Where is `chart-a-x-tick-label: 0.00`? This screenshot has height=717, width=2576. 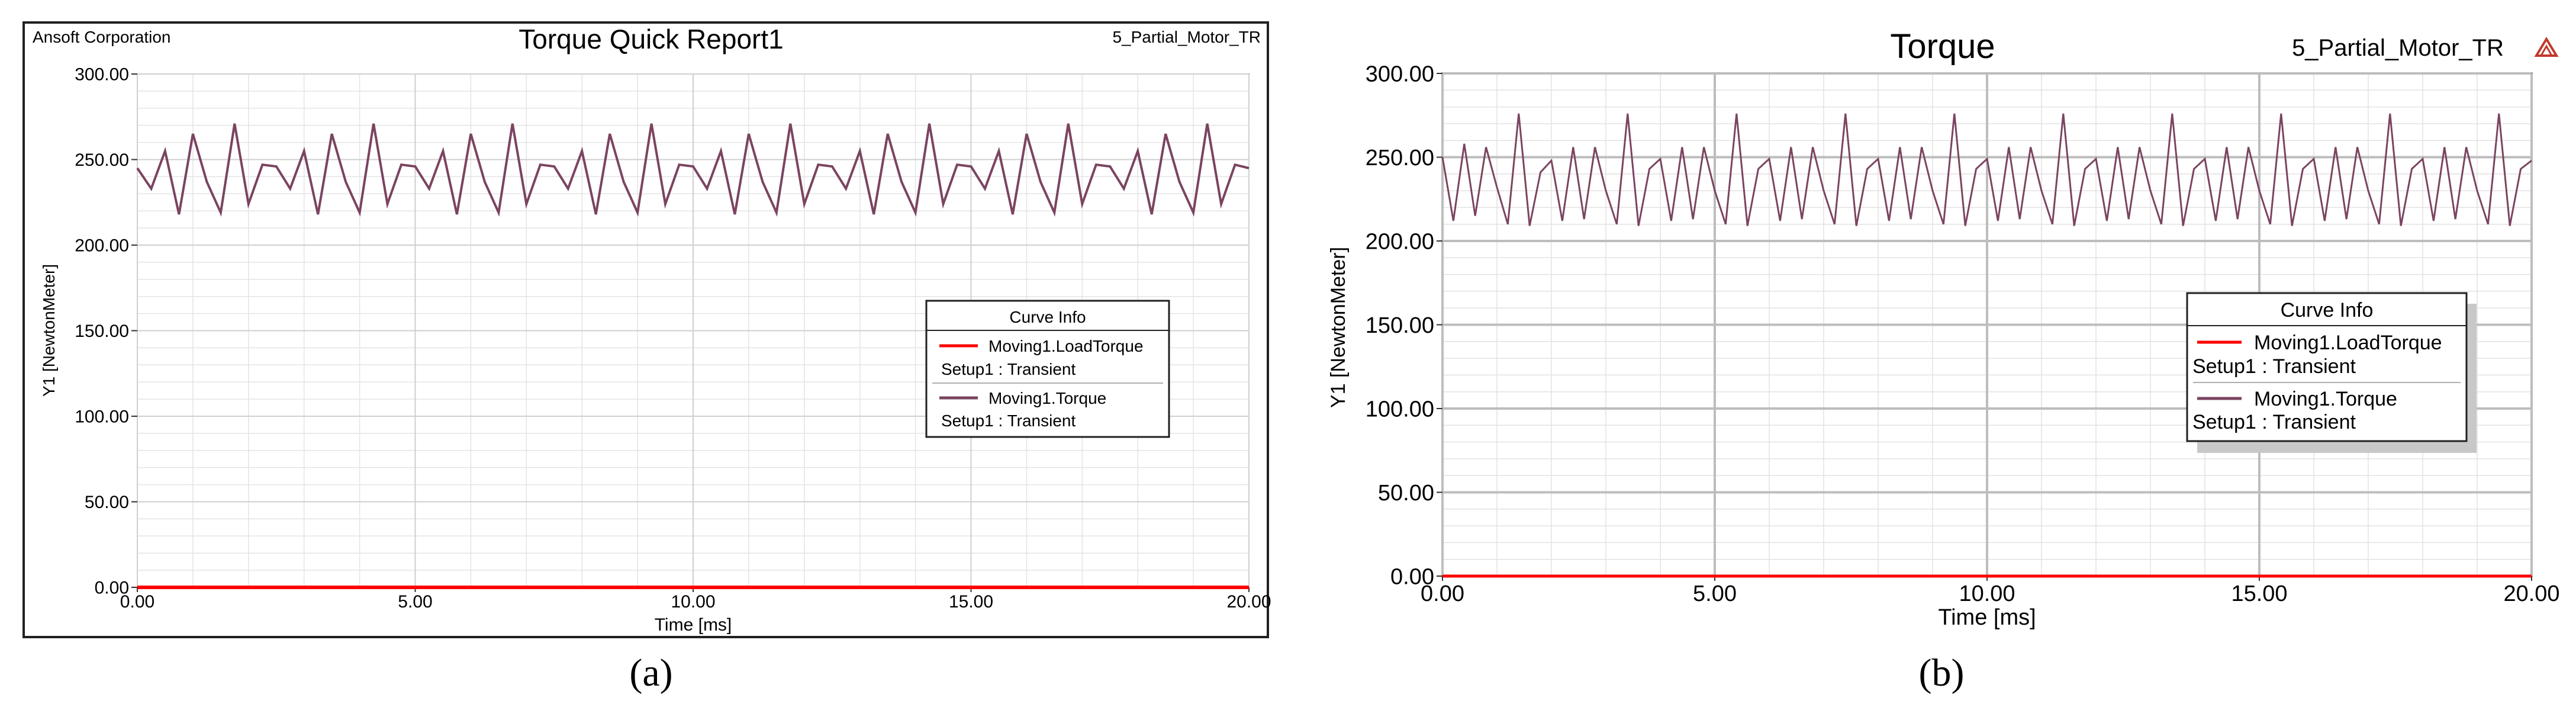 chart-a-x-tick-label: 0.00 is located at coordinates (137, 602).